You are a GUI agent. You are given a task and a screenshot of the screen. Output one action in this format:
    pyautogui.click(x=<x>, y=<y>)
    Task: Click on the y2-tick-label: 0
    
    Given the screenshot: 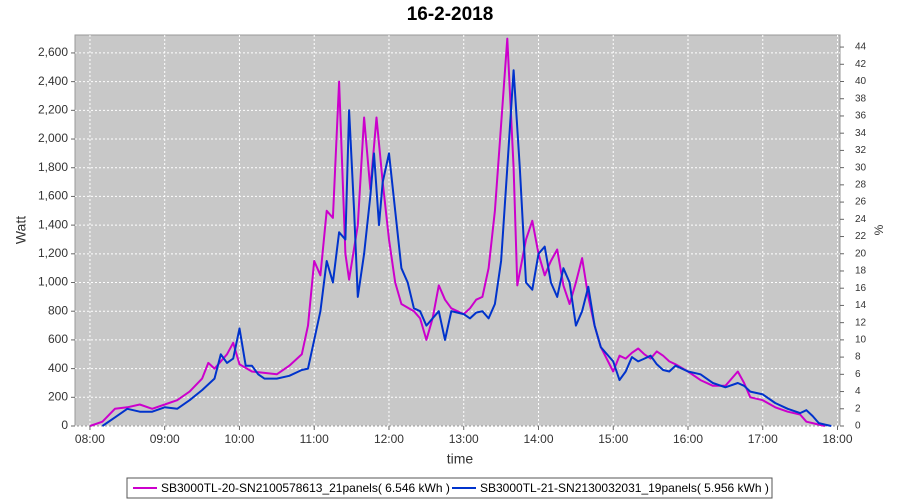 What is the action you would take?
    pyautogui.click(x=858, y=426)
    